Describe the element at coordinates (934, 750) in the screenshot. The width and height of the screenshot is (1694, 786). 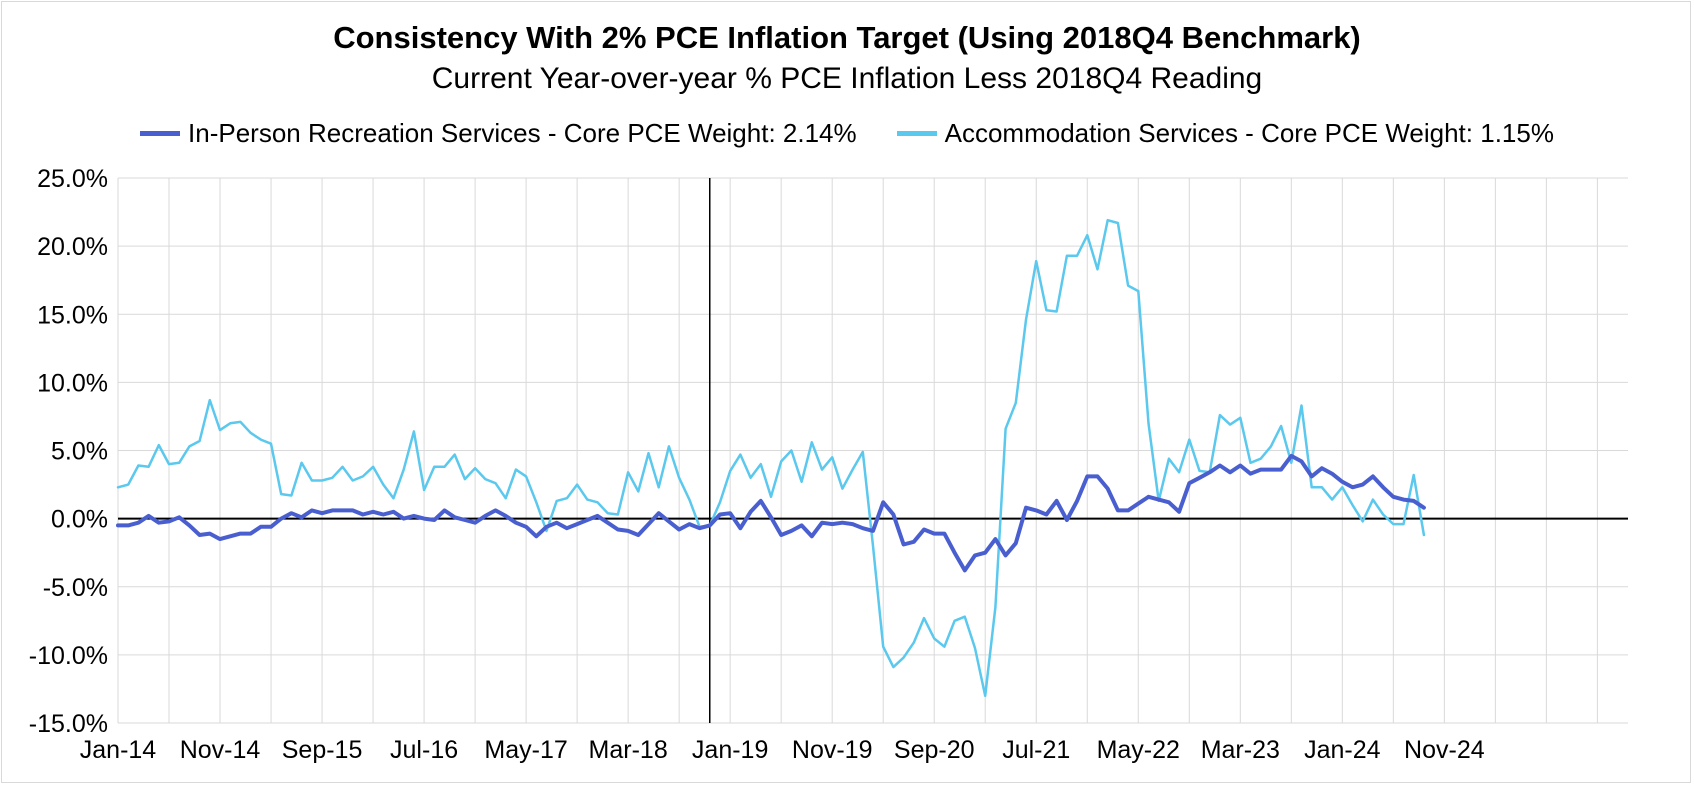
I see `x-tick-label: Sep-20` at that location.